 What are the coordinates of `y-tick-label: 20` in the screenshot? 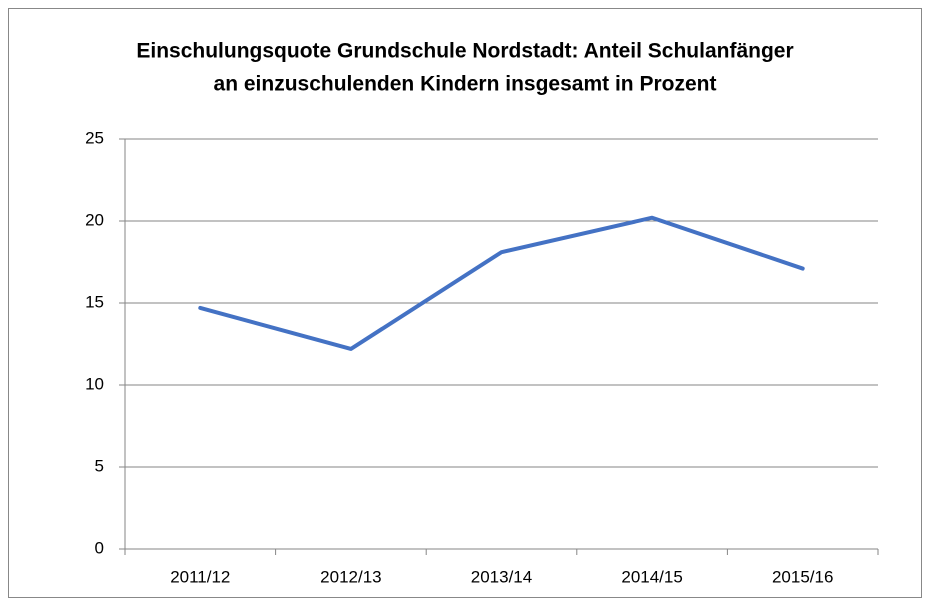 It's located at (94, 219).